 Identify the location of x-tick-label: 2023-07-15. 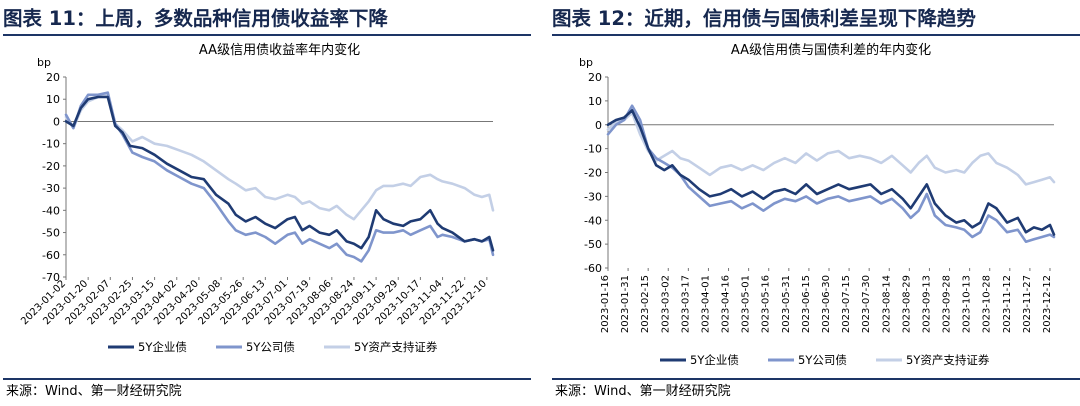
(846, 304).